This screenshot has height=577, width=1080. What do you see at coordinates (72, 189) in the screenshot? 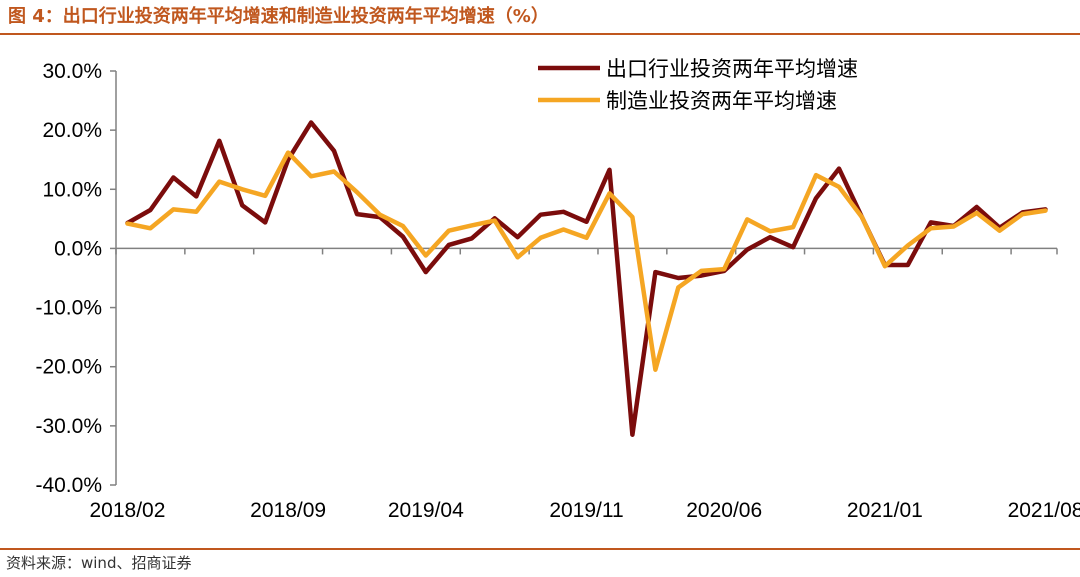
I see `y-tick-label: 10.0%` at bounding box center [72, 189].